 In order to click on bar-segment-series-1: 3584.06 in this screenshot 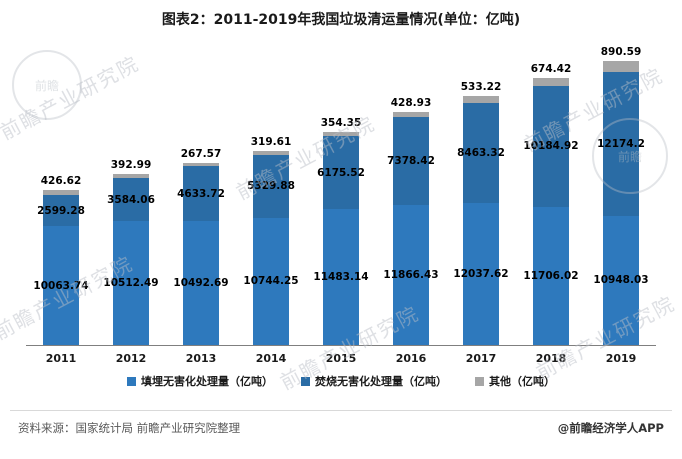, I will do `click(131, 199)`.